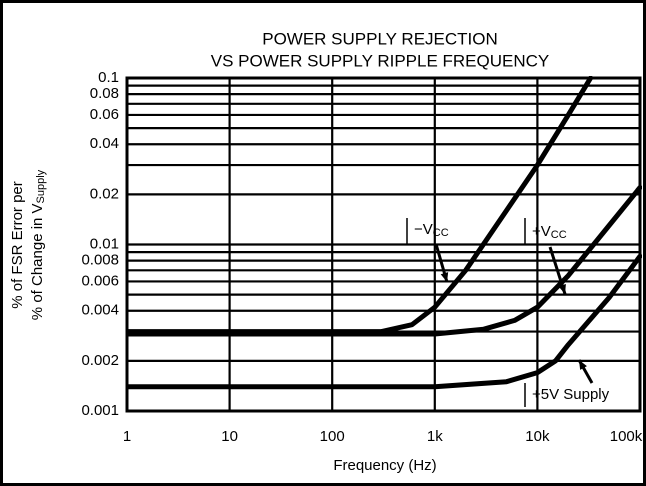  I want to click on chart-title: POWER SUPPLY REJECTION, so click(380, 38).